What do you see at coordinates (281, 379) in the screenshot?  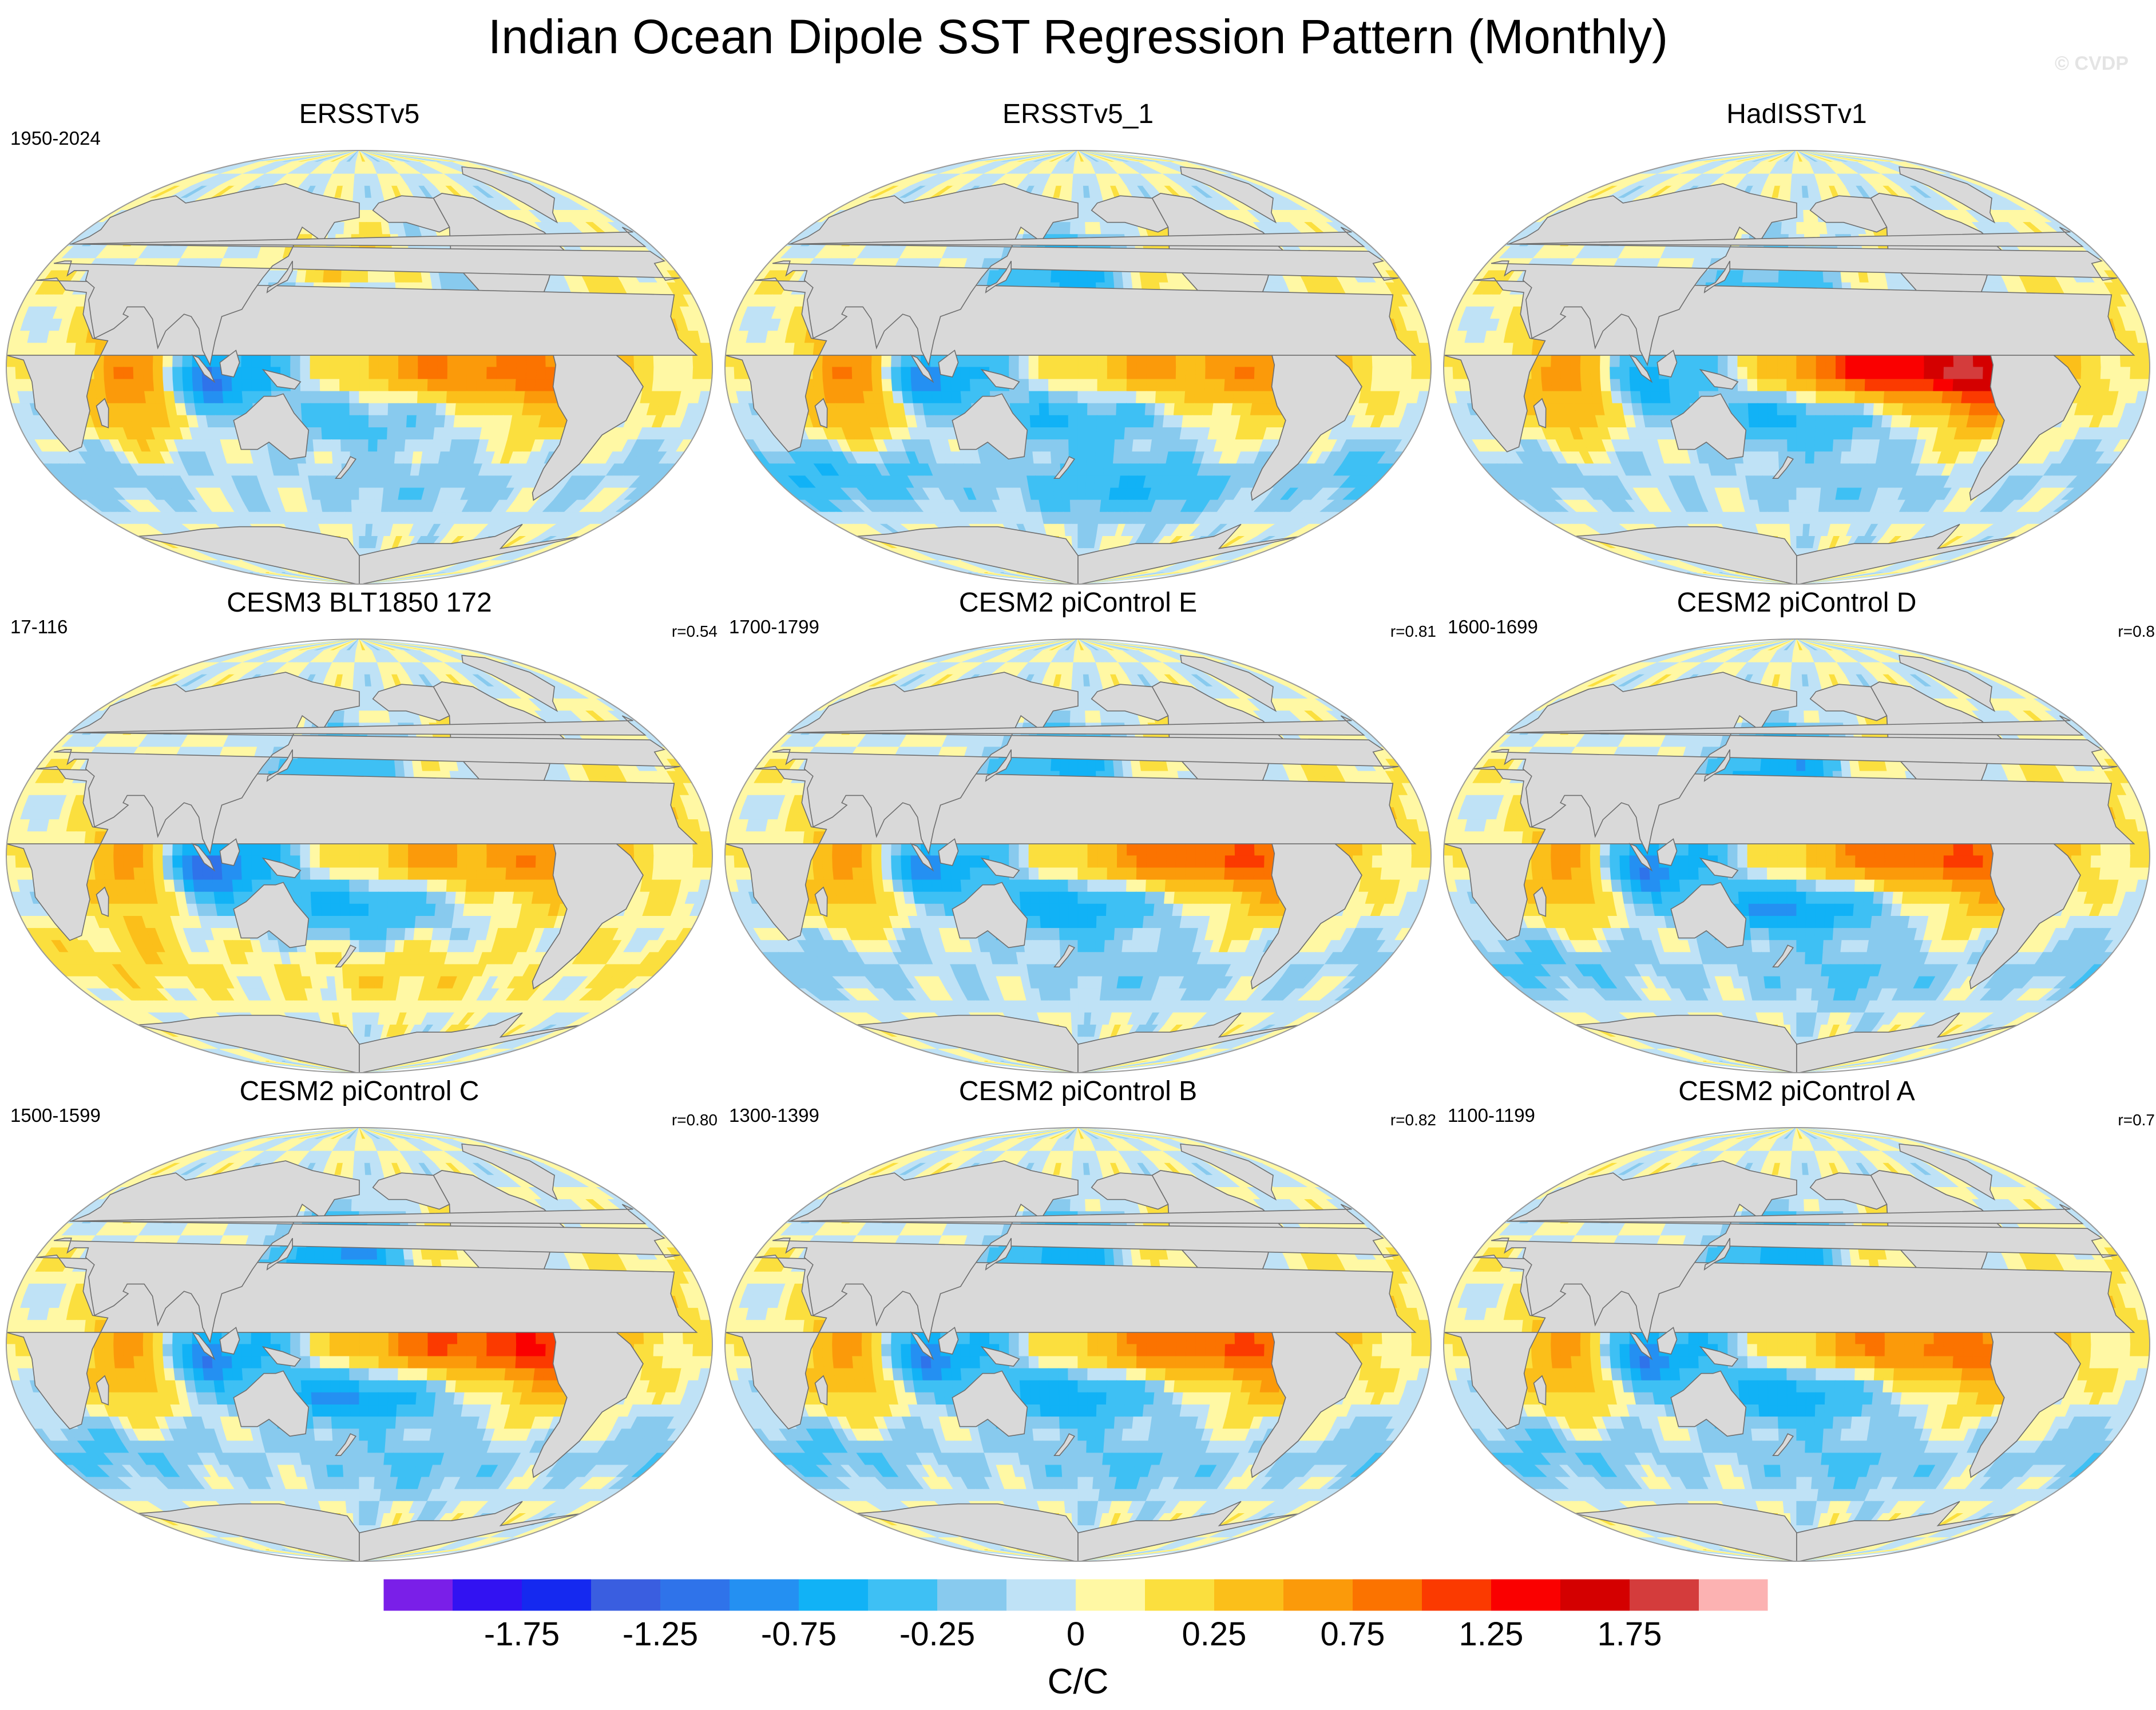 I see `land-newguinea` at bounding box center [281, 379].